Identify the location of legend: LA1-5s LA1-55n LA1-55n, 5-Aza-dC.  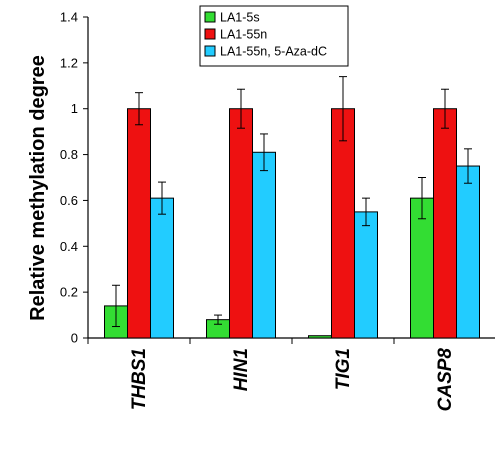
(274, 36).